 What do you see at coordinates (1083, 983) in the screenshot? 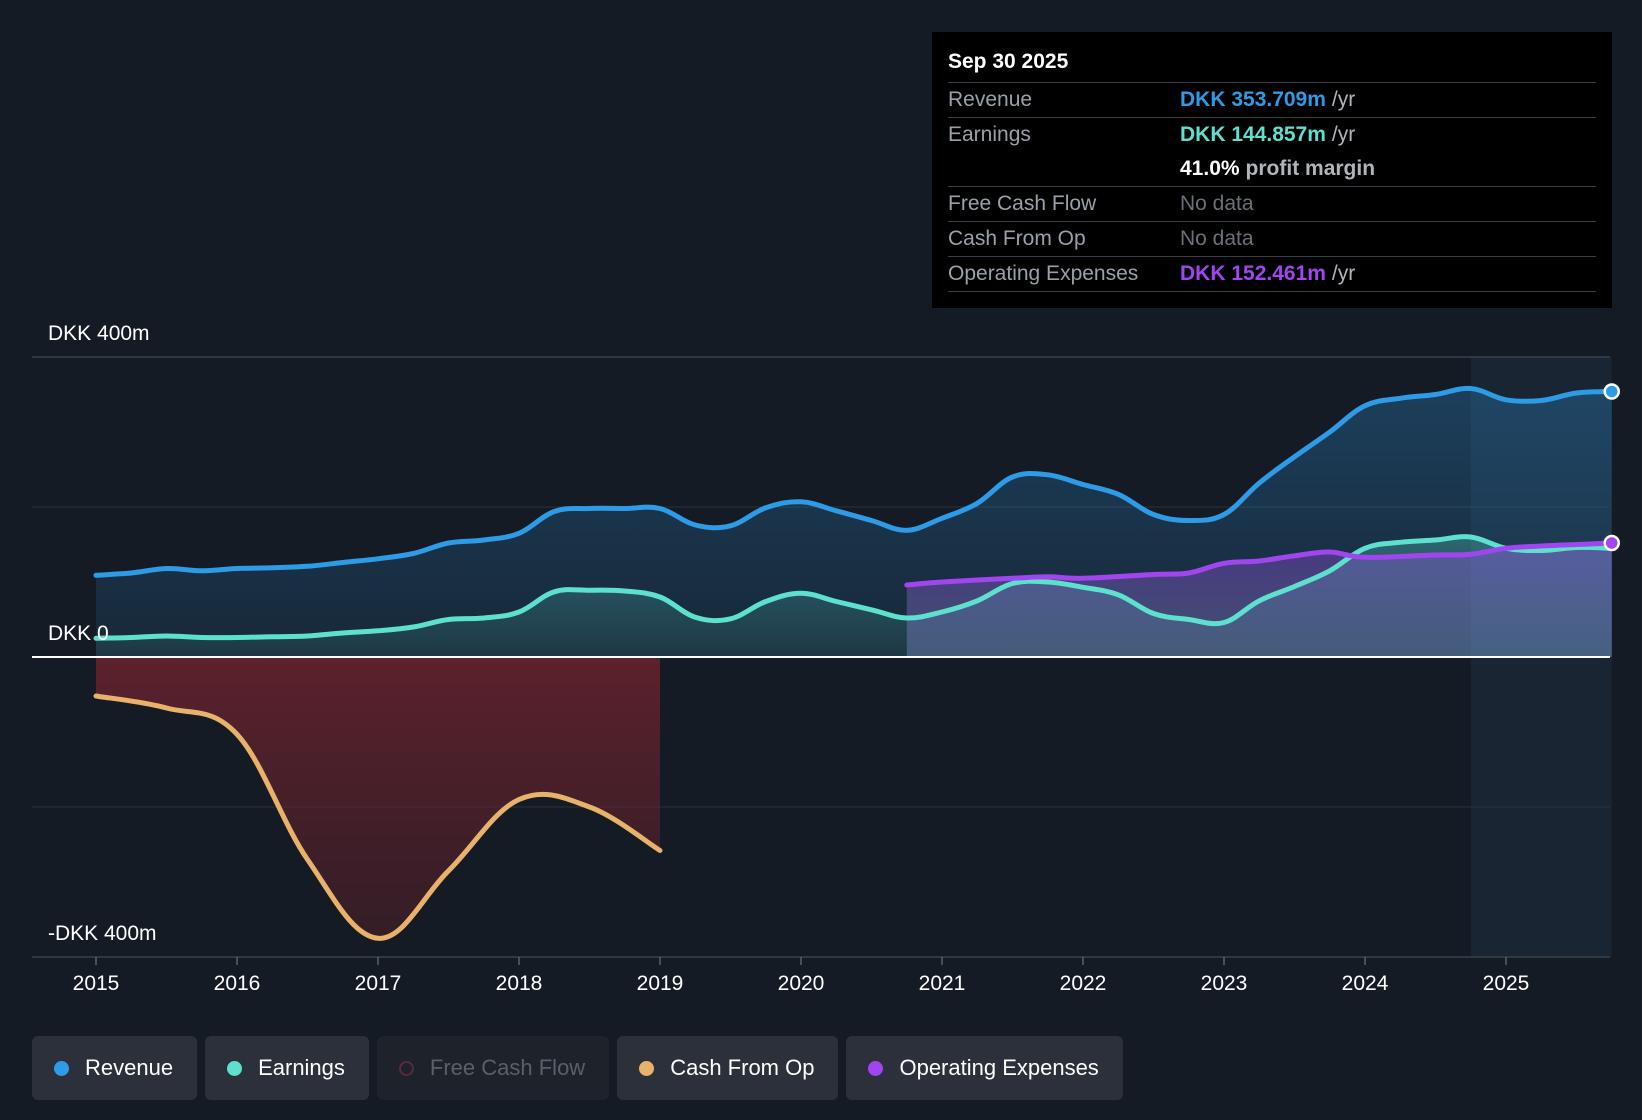
I see `x-tick-label: 2022` at bounding box center [1083, 983].